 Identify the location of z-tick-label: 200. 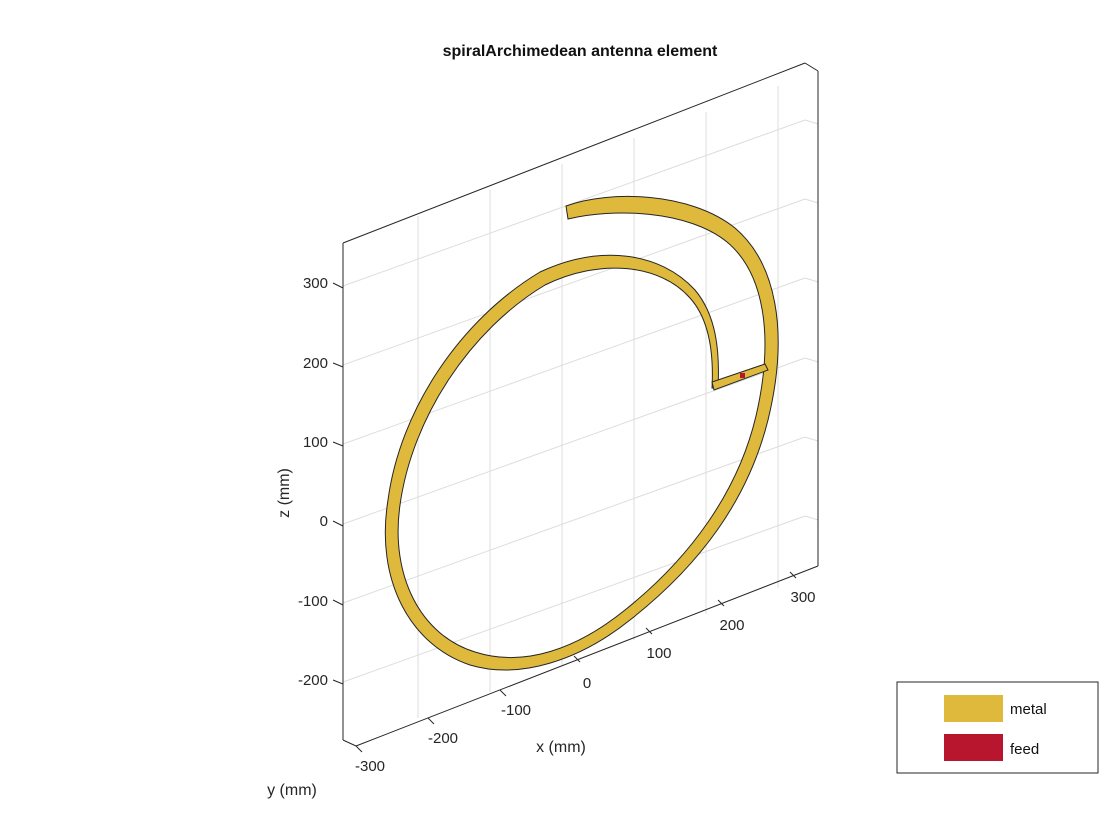
(315, 363).